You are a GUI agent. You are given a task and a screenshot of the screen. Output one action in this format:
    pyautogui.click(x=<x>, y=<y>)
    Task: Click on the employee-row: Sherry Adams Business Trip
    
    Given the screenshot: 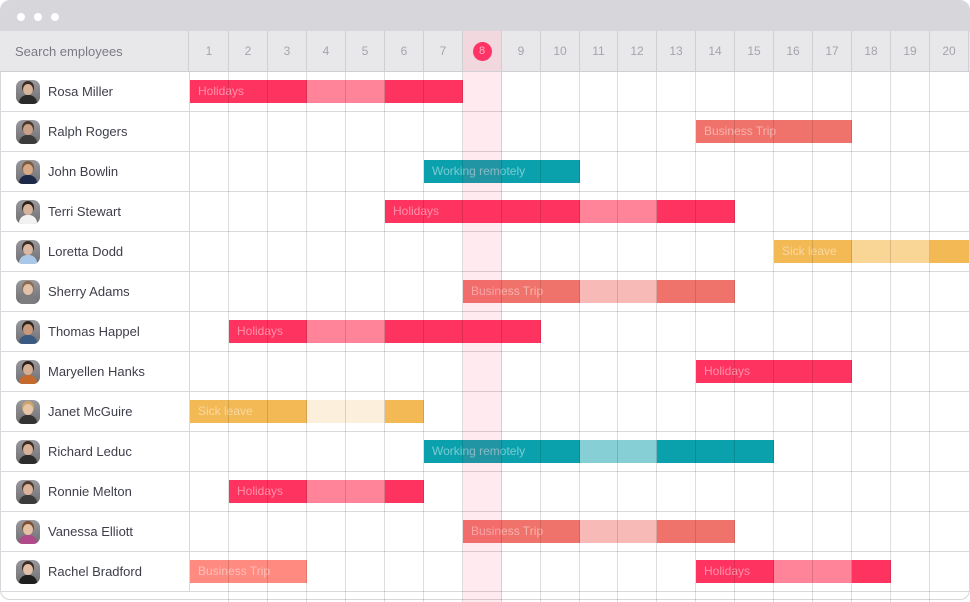 What is the action you would take?
    pyautogui.click(x=485, y=292)
    